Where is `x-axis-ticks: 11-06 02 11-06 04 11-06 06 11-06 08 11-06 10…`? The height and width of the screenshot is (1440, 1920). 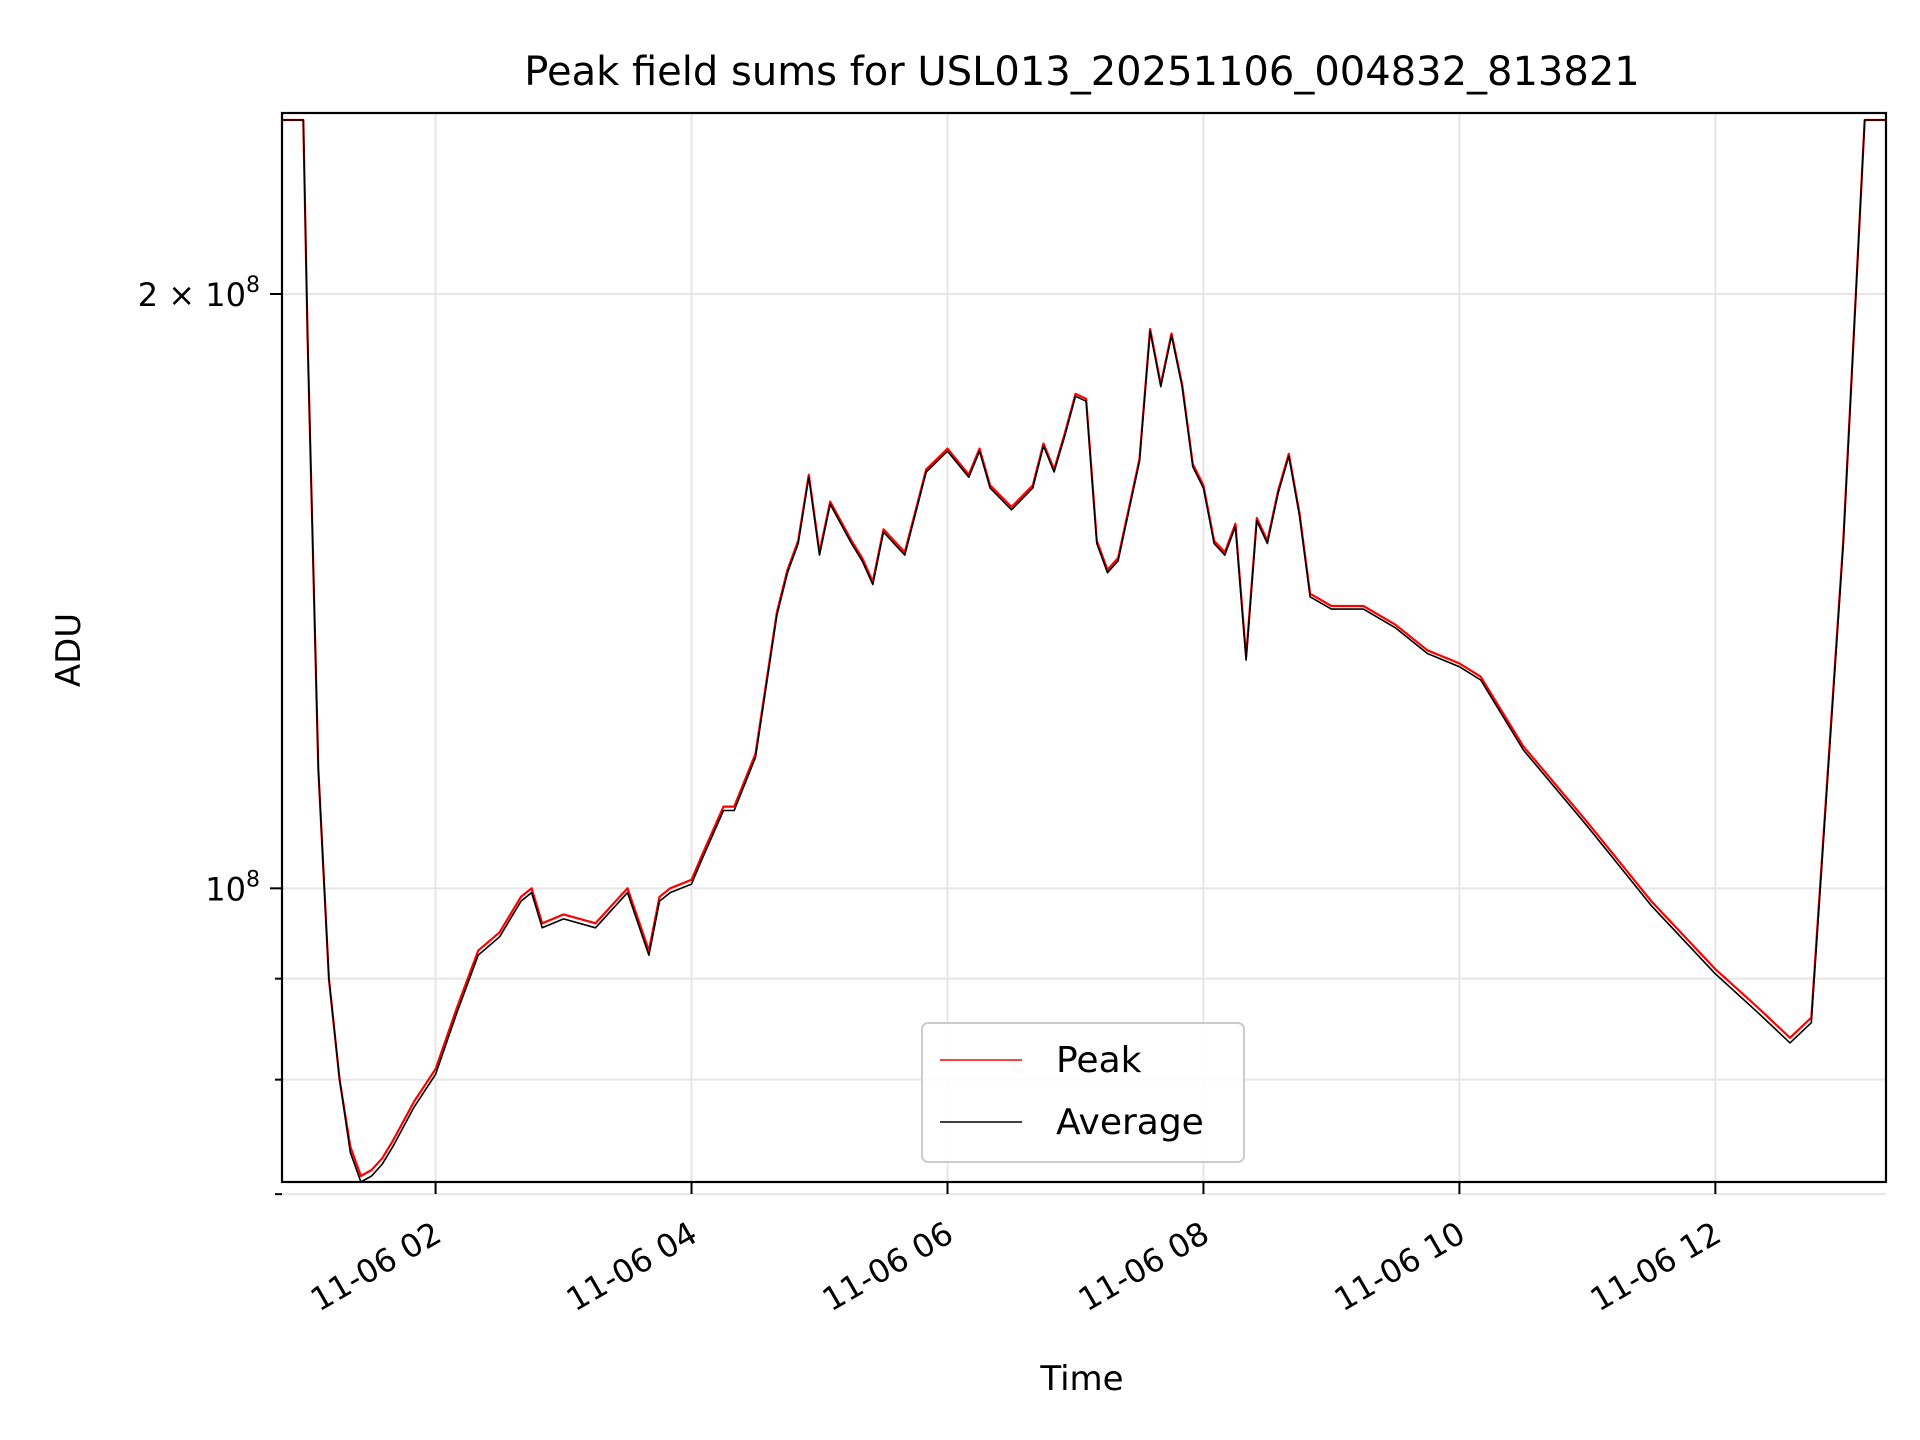 x-axis-ticks: 11-06 02 11-06 04 11-06 06 11-06 08 11-06 10… is located at coordinates (1015, 1250).